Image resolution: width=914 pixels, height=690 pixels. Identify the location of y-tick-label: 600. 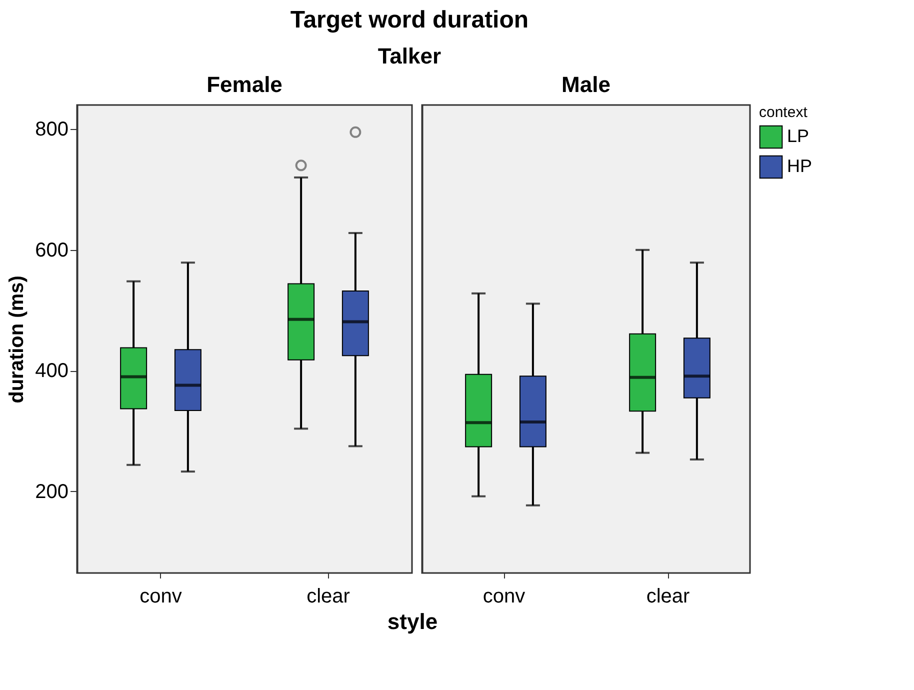
(51, 250).